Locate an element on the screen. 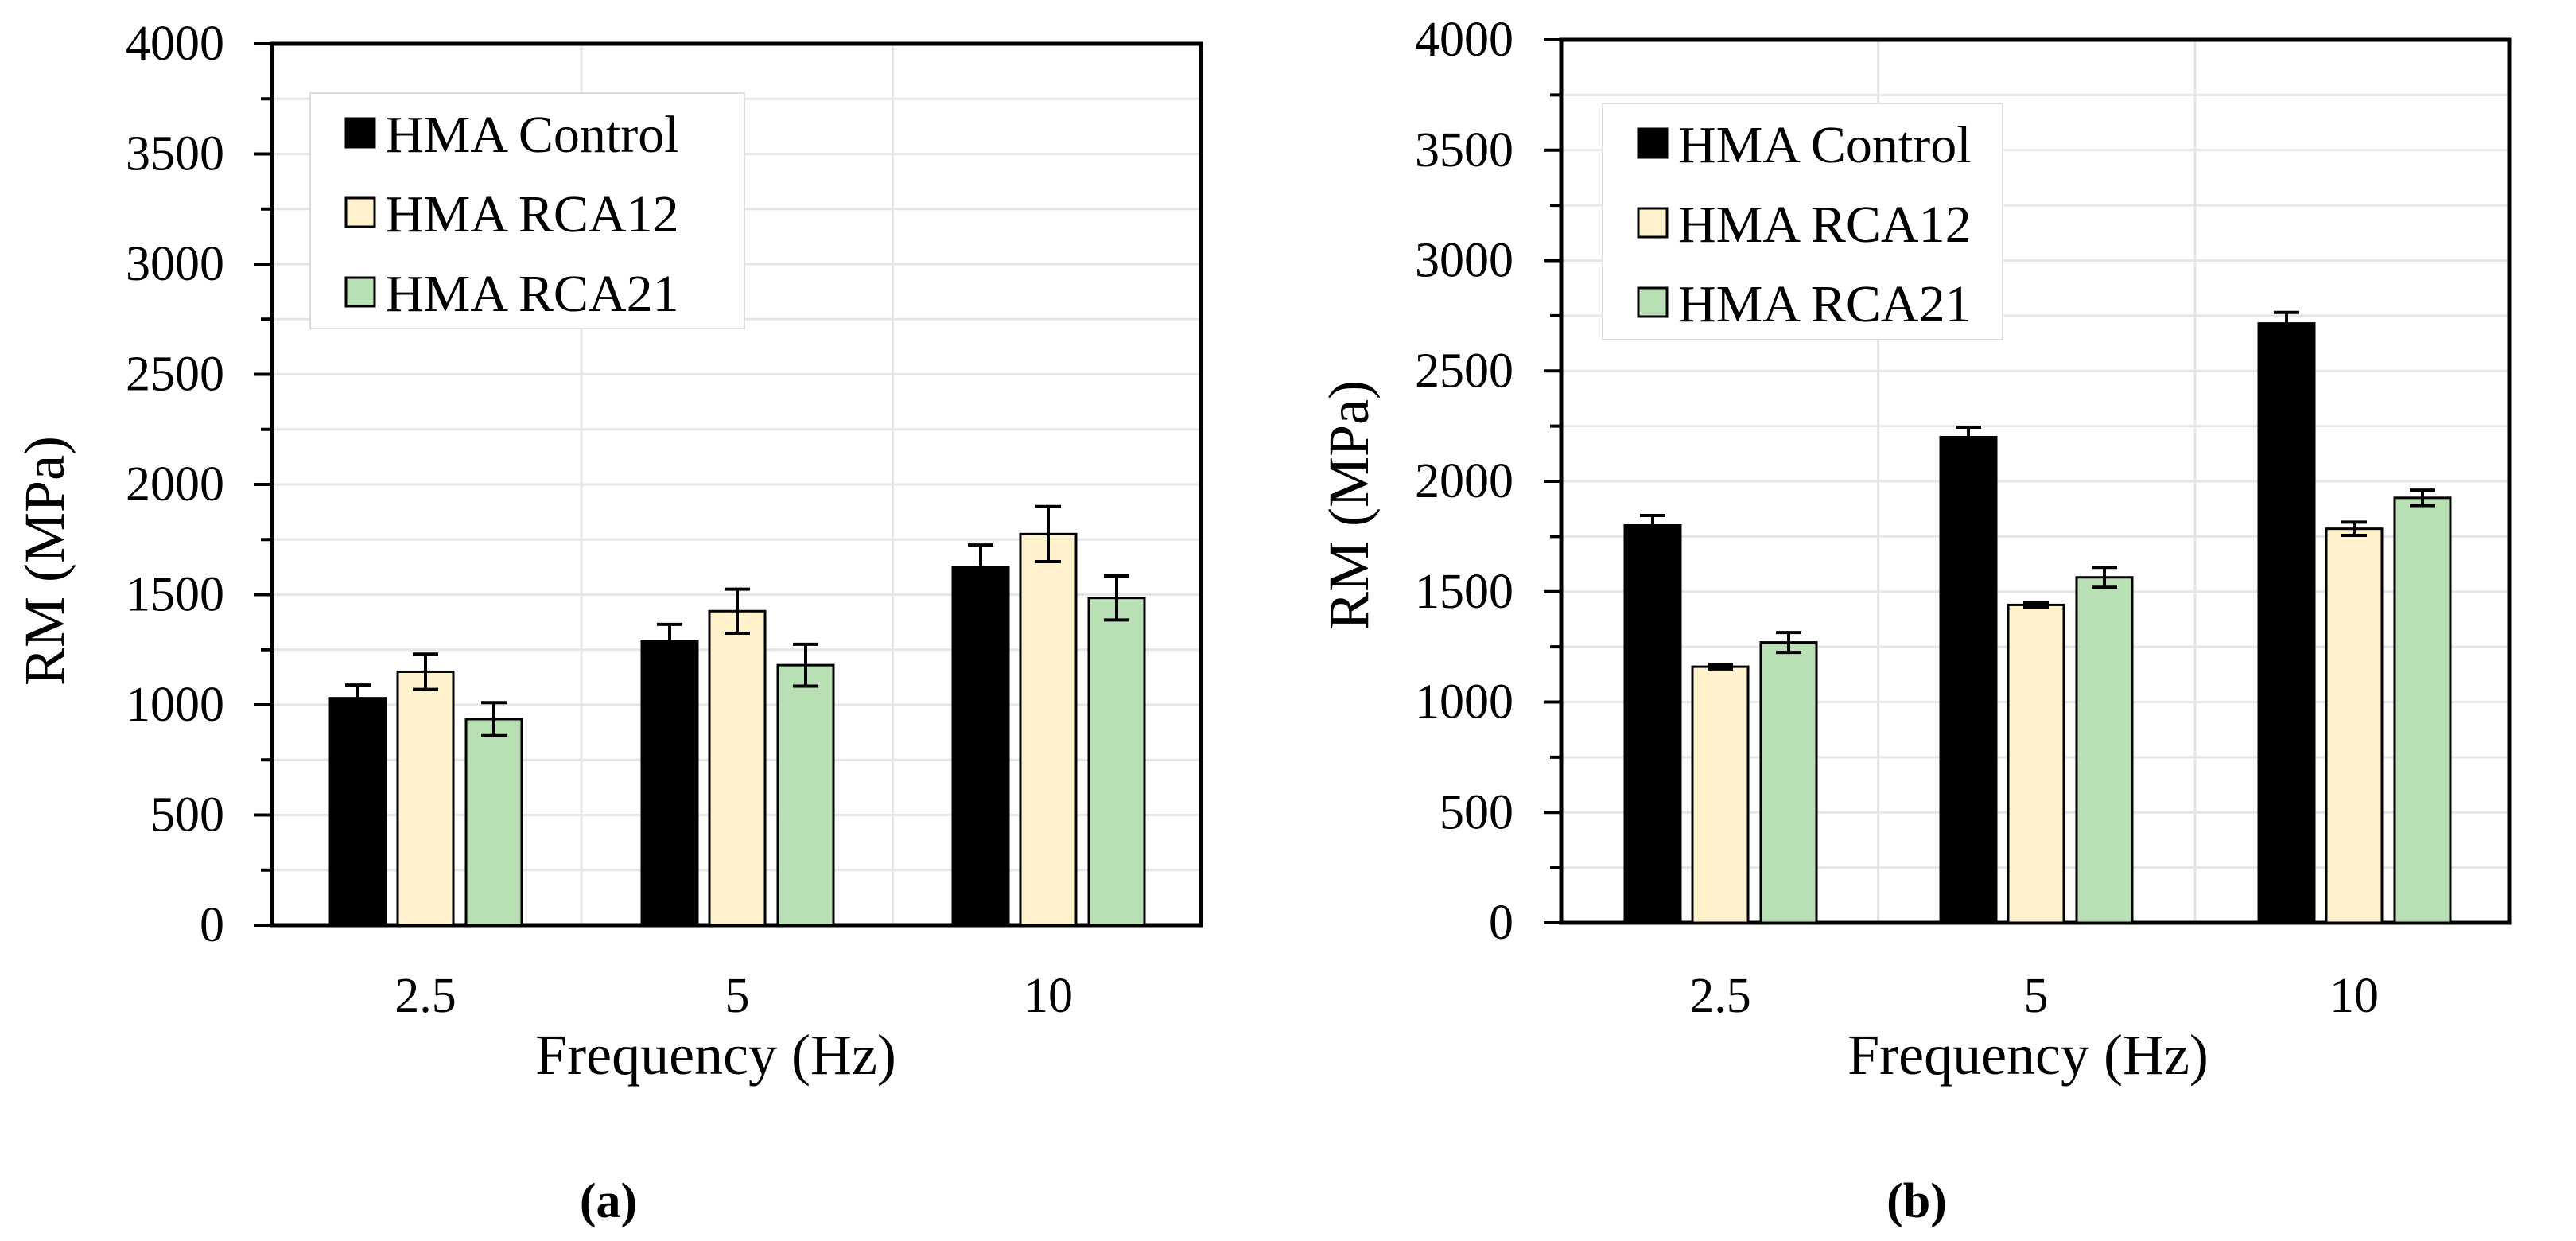 The image size is (2576, 1241). panel-caption: (b) is located at coordinates (1916, 1201).